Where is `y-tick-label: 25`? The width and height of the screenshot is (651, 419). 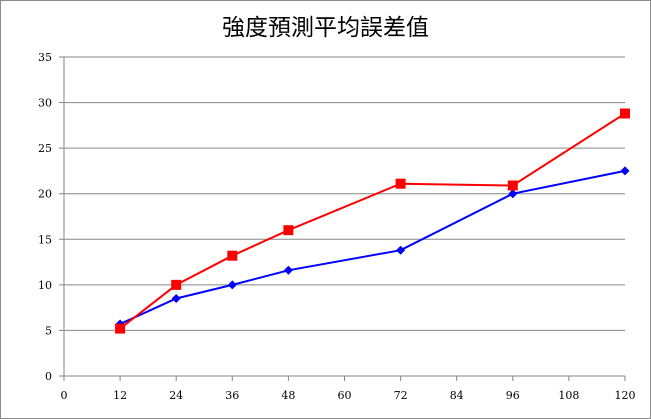 y-tick-label: 25 is located at coordinates (45, 148).